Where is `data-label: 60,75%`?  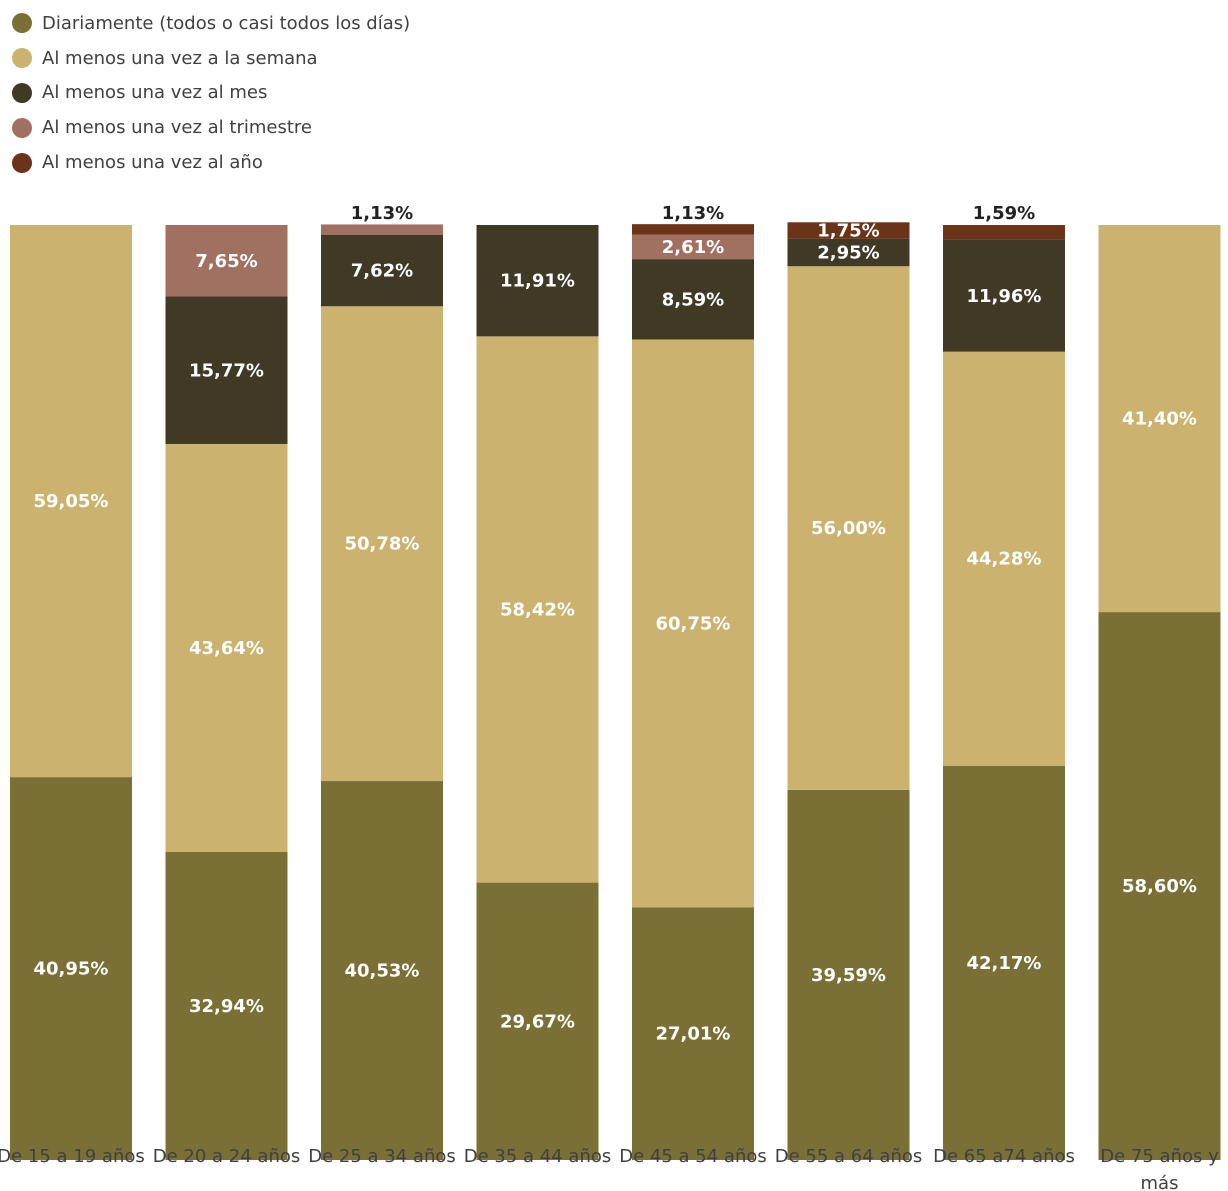 data-label: 60,75% is located at coordinates (693, 623).